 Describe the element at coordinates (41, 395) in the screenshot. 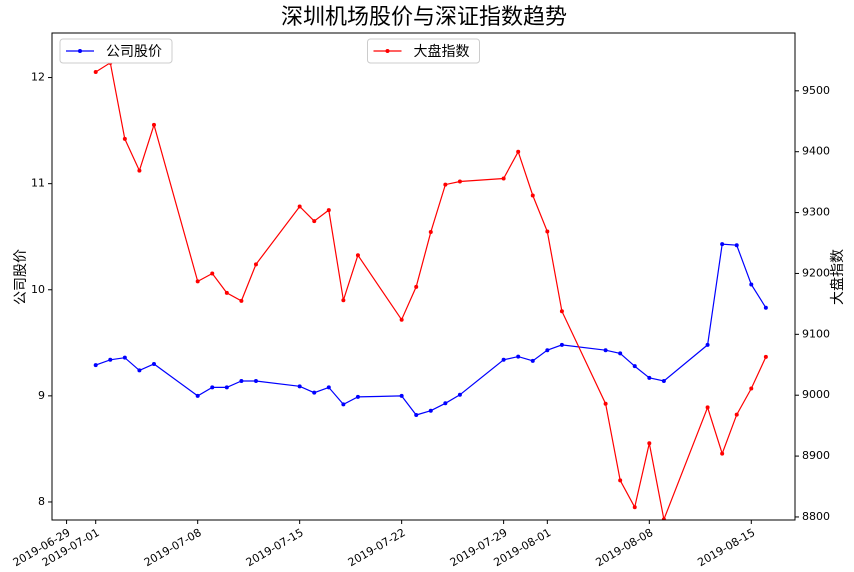

I see `y-tick-label: 9` at that location.